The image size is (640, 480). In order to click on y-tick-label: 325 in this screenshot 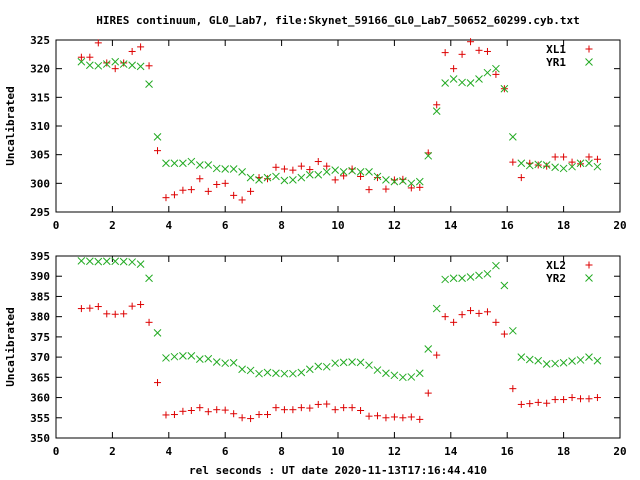, I will do `click(40, 40)`.